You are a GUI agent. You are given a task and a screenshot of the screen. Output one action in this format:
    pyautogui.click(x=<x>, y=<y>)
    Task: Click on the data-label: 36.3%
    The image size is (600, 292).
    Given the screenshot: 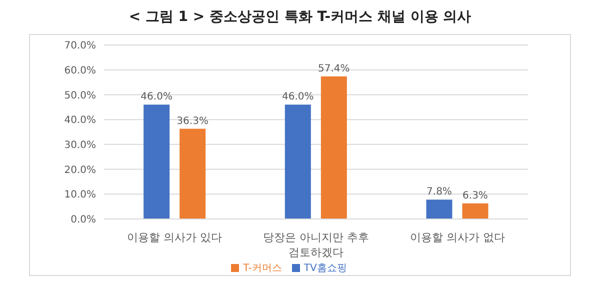 What is the action you would take?
    pyautogui.click(x=192, y=121)
    